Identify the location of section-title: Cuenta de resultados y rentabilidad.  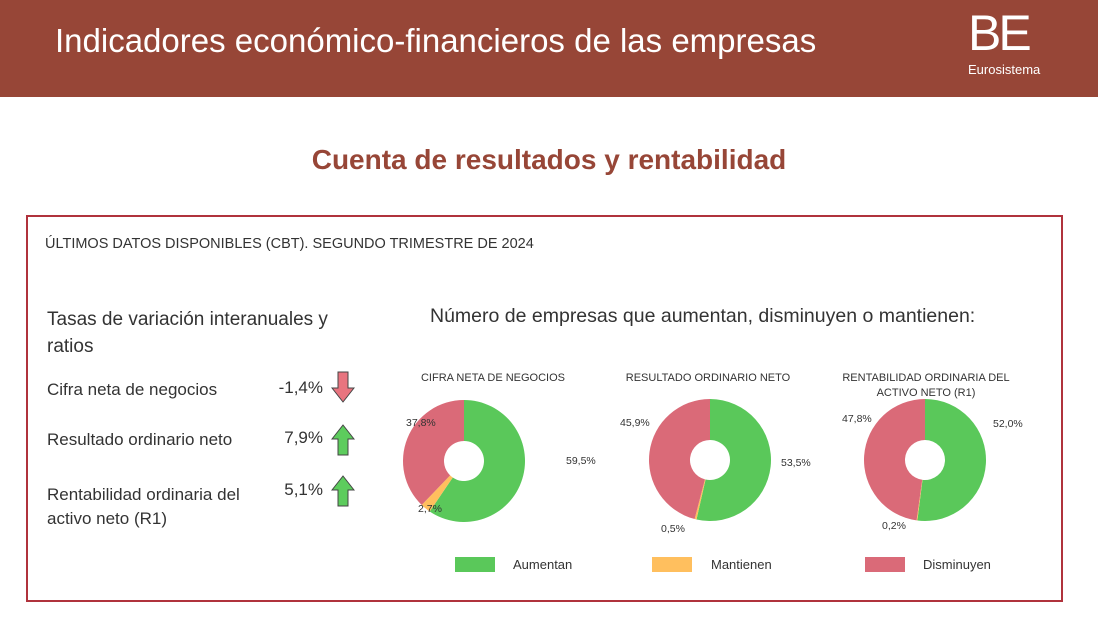
(549, 159).